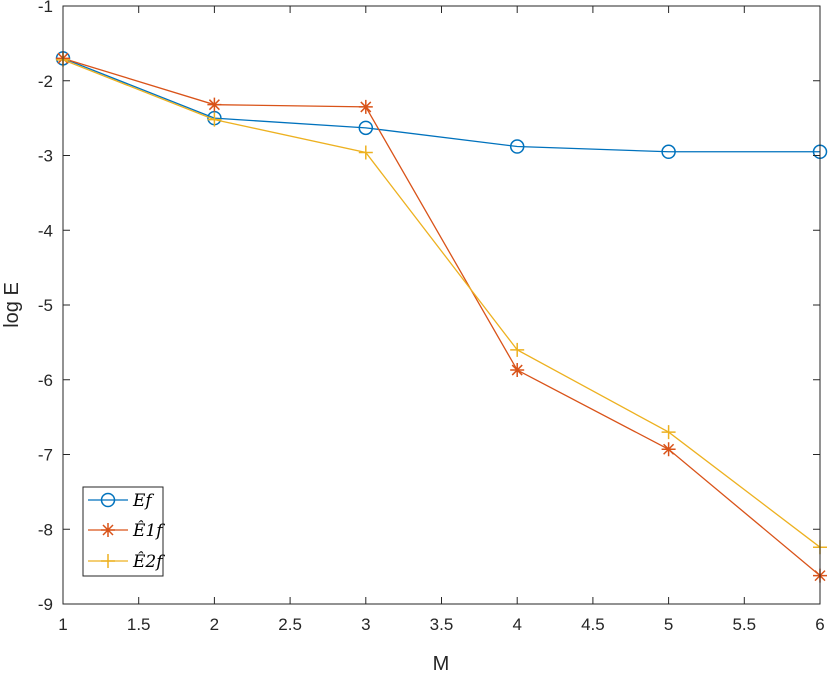  Describe the element at coordinates (744, 624) in the screenshot. I see `x-tick-label-9: 5.5` at that location.